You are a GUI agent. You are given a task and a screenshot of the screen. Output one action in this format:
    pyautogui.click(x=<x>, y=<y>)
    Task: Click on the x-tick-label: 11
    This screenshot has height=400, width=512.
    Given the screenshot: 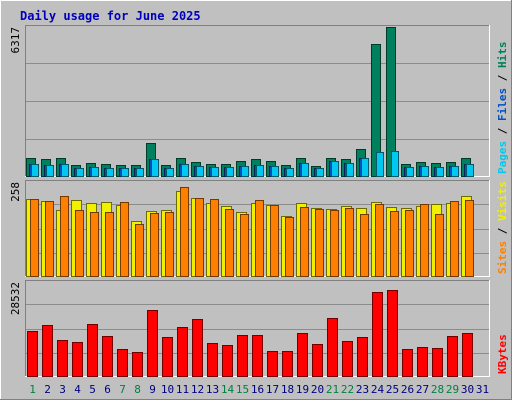 What is the action you would take?
    pyautogui.click(x=182, y=389)
    